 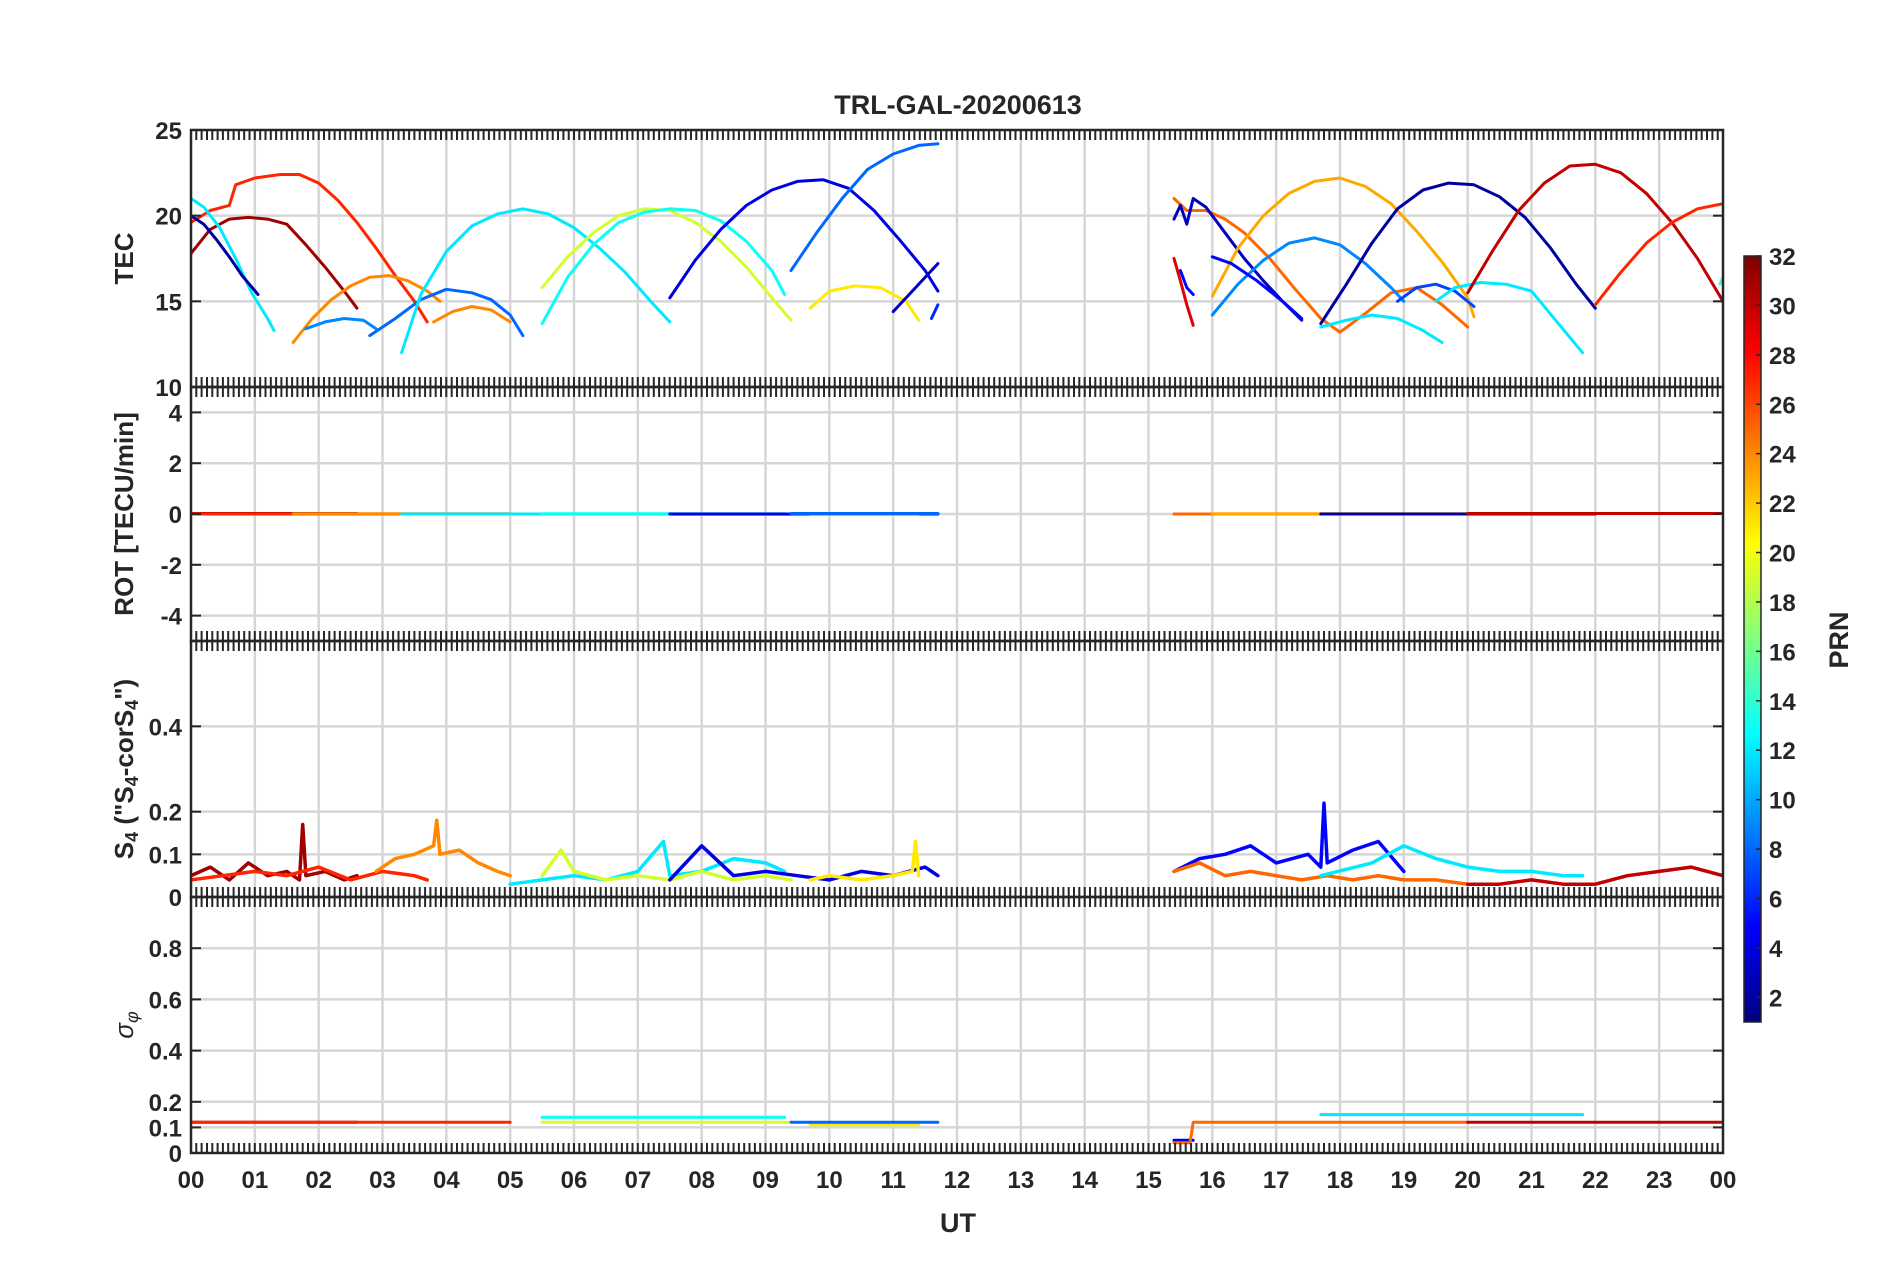 I want to click on x-tick-label: 18, so click(x=1340, y=1180).